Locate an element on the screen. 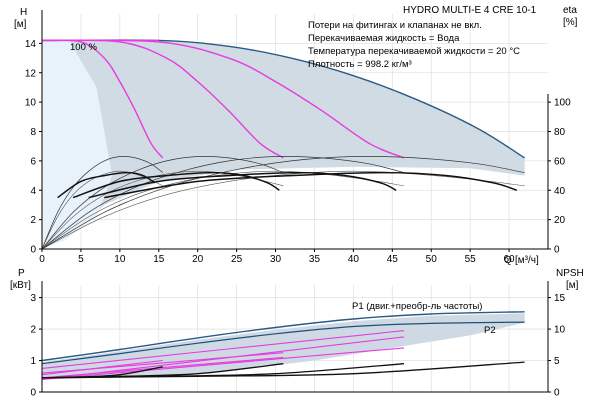 The height and width of the screenshot is (405, 600). h-tick-label: 0 is located at coordinates (33, 250).